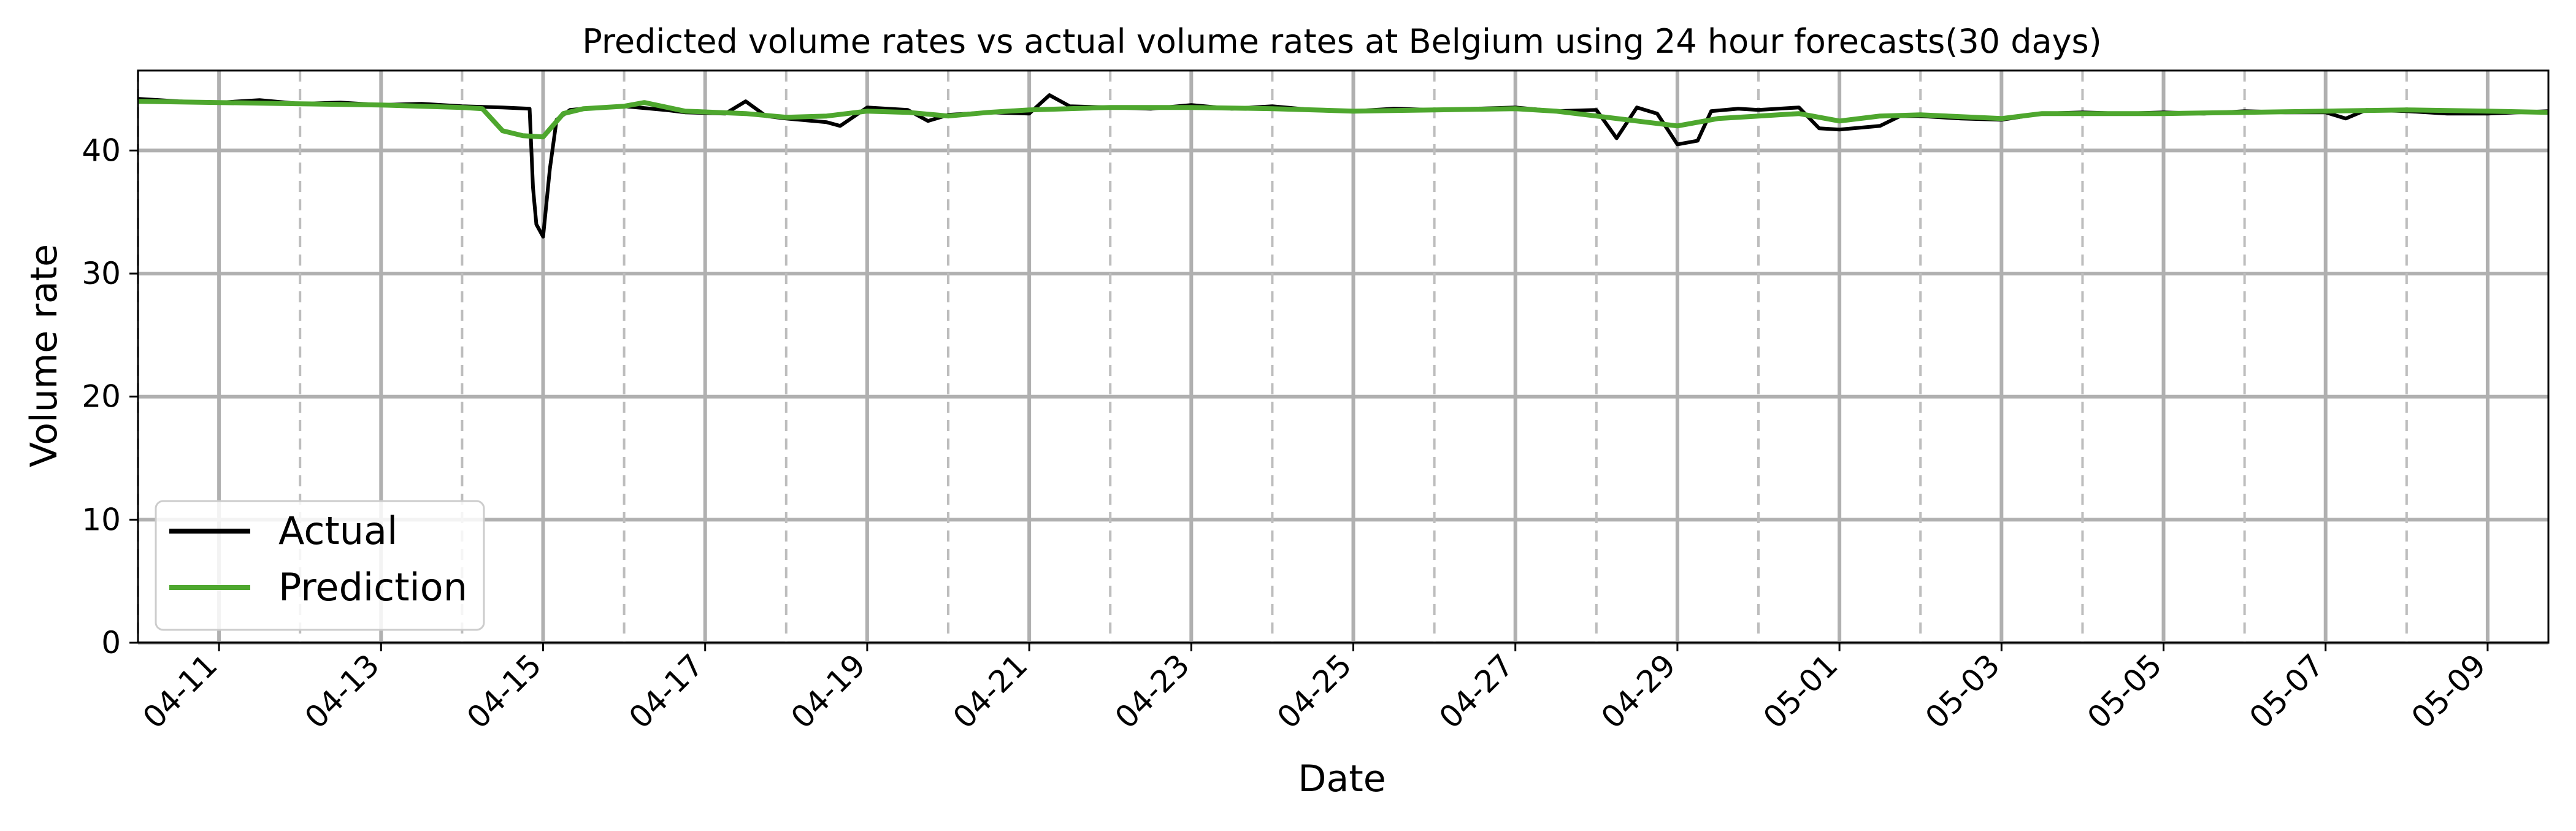 This screenshot has height=831, width=2576. Describe the element at coordinates (44, 356) in the screenshot. I see `y-axis-label: Volume rate` at that location.